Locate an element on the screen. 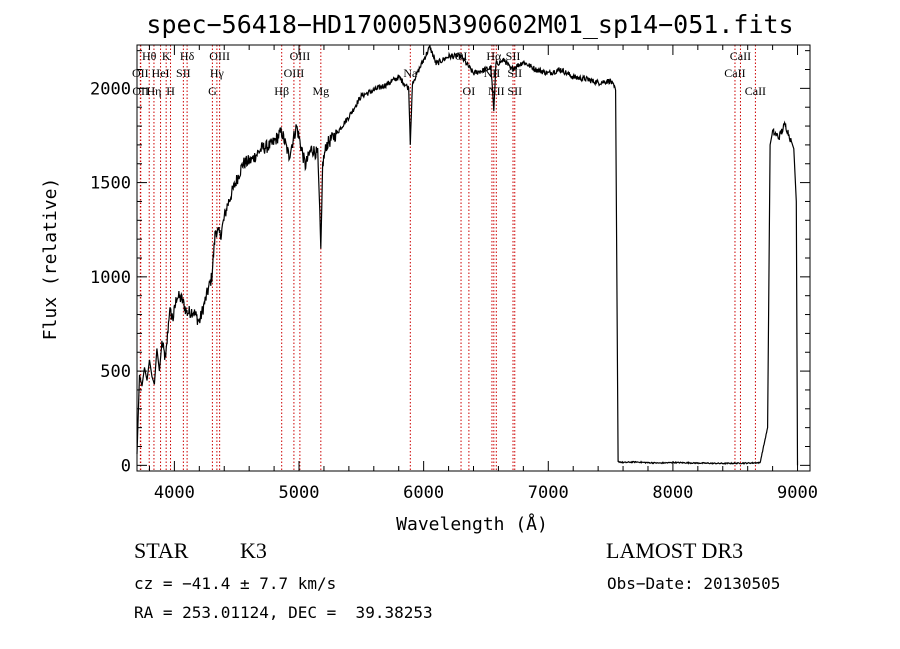  object-class: STAR is located at coordinates (161, 550).